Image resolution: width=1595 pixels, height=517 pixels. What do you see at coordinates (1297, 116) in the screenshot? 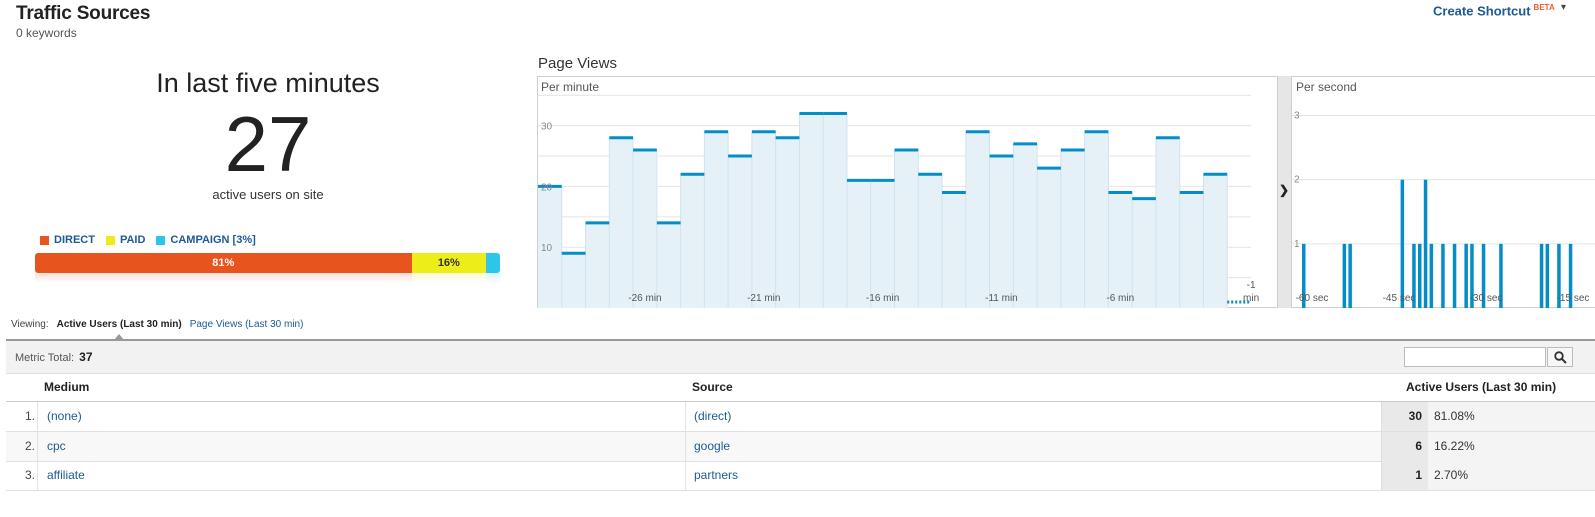
I see `y-tick-label: 3` at bounding box center [1297, 116].